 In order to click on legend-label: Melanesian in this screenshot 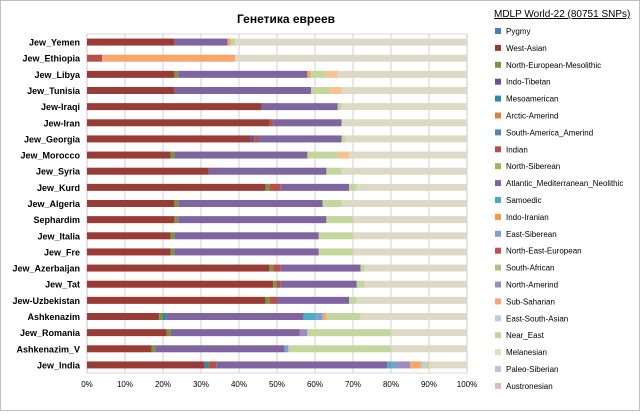, I will do `click(526, 352)`.